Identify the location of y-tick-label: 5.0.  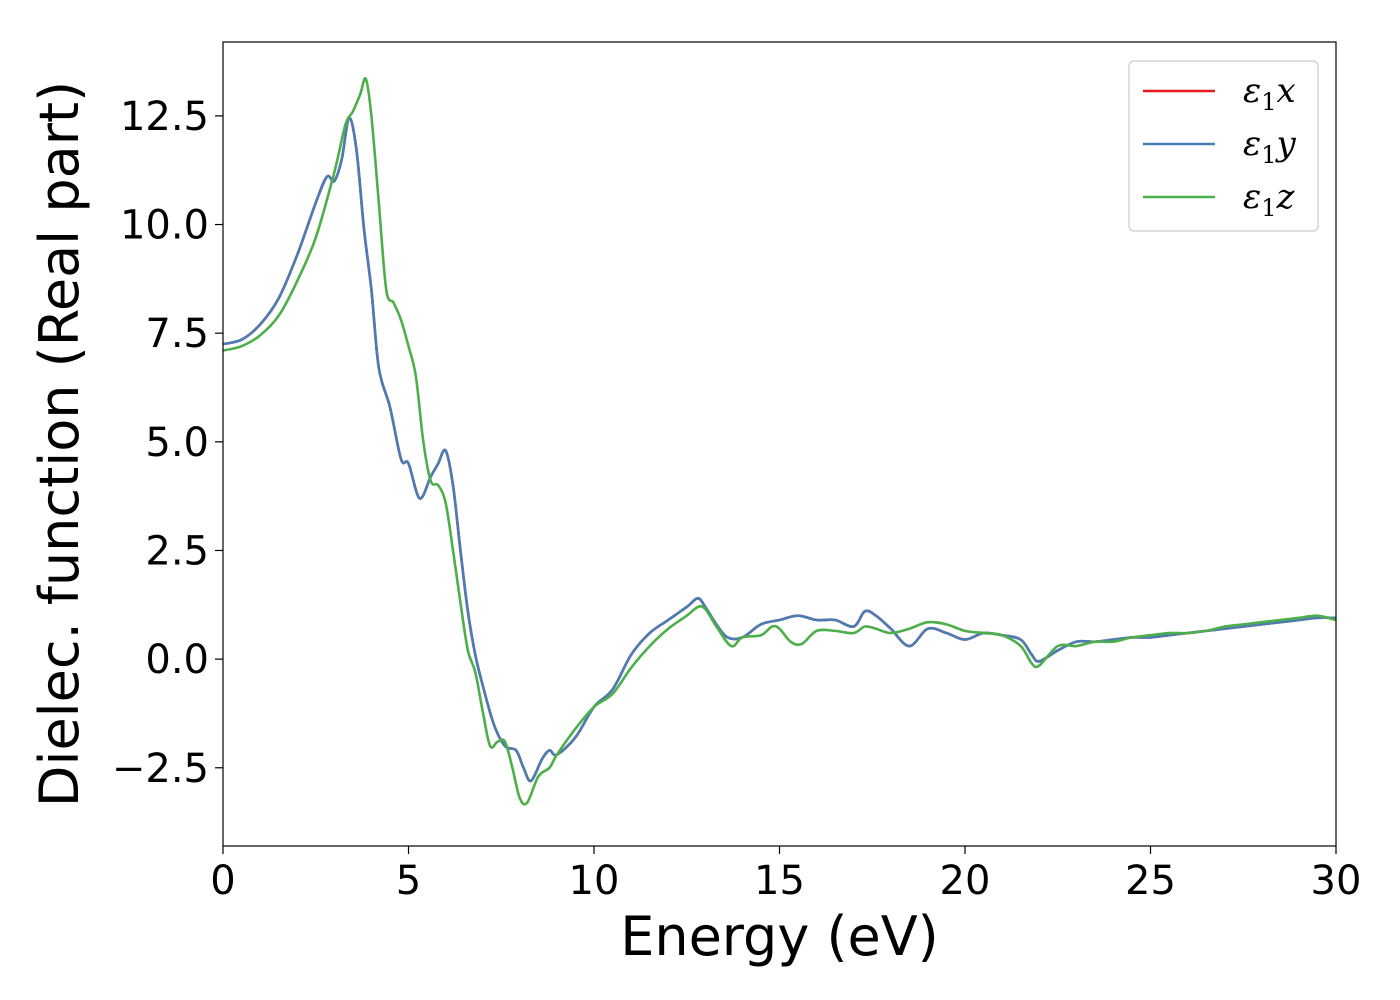
(177, 443).